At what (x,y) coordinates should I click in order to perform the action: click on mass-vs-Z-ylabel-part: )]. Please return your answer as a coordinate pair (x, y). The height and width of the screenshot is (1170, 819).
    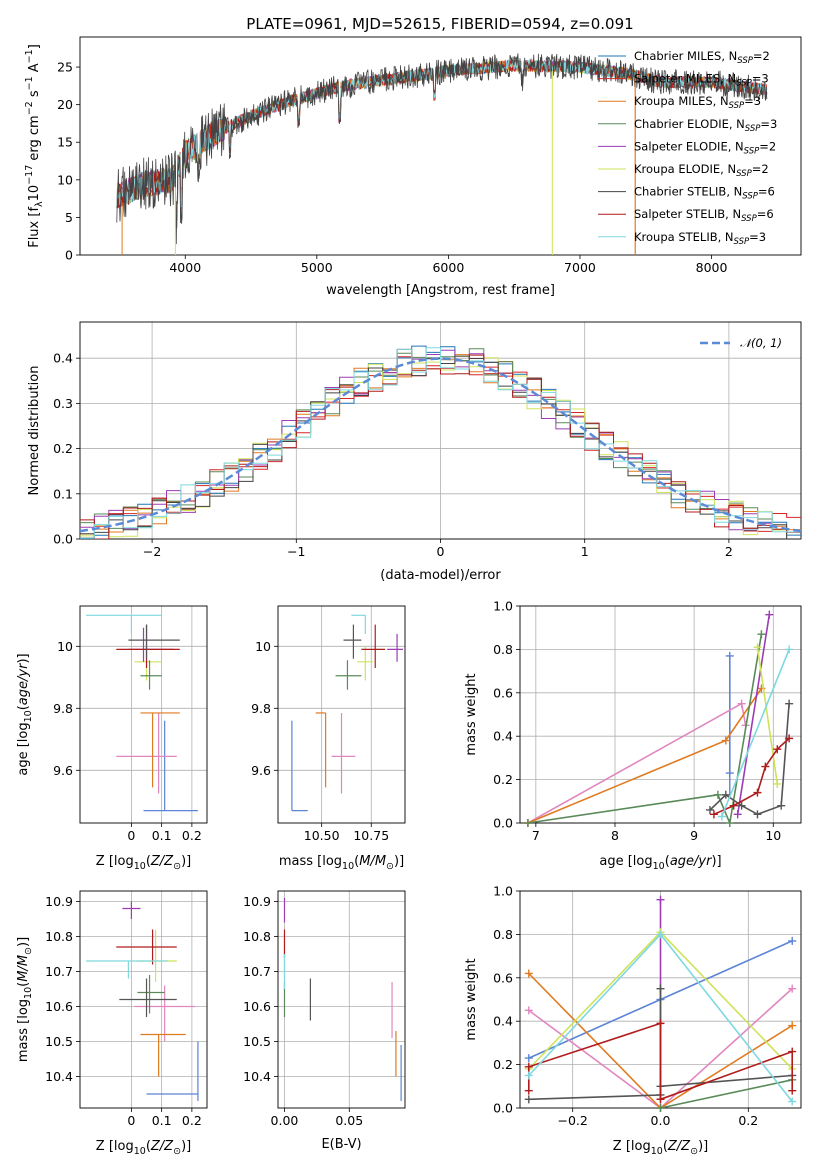
    Looking at the image, I should click on (23, 942).